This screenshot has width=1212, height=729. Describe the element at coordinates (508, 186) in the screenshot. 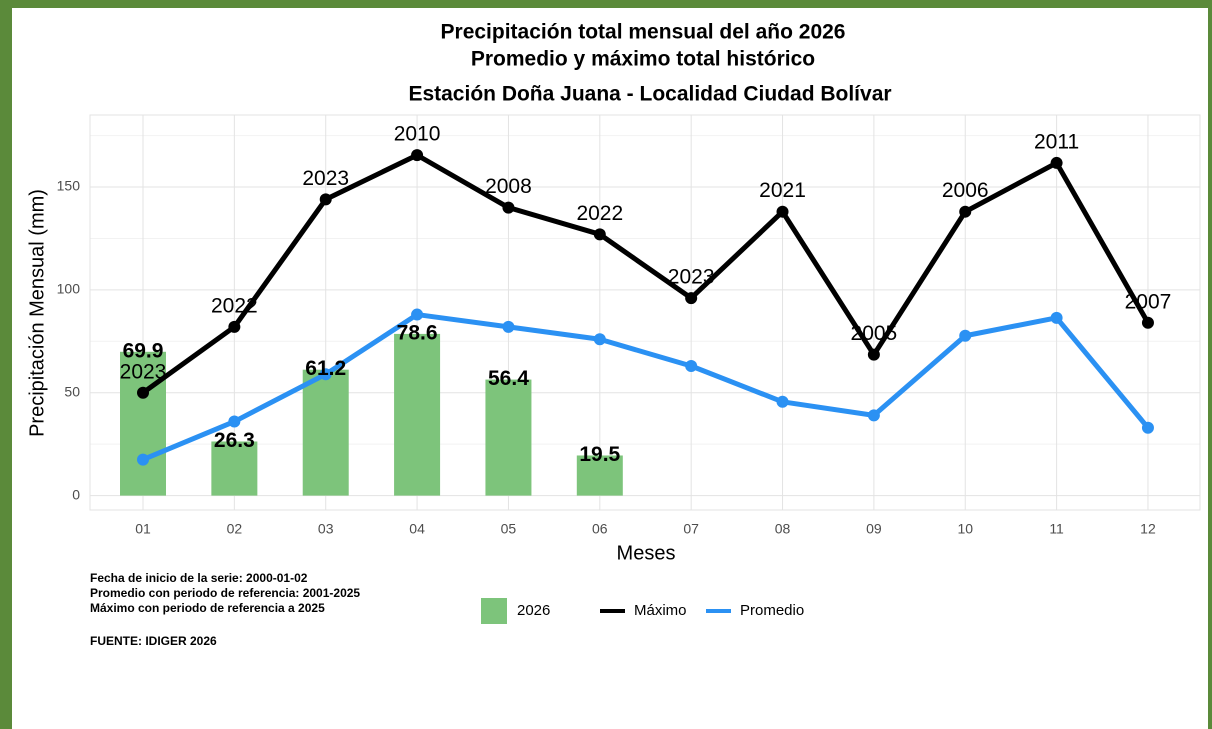

I see `point-label: 2008` at that location.